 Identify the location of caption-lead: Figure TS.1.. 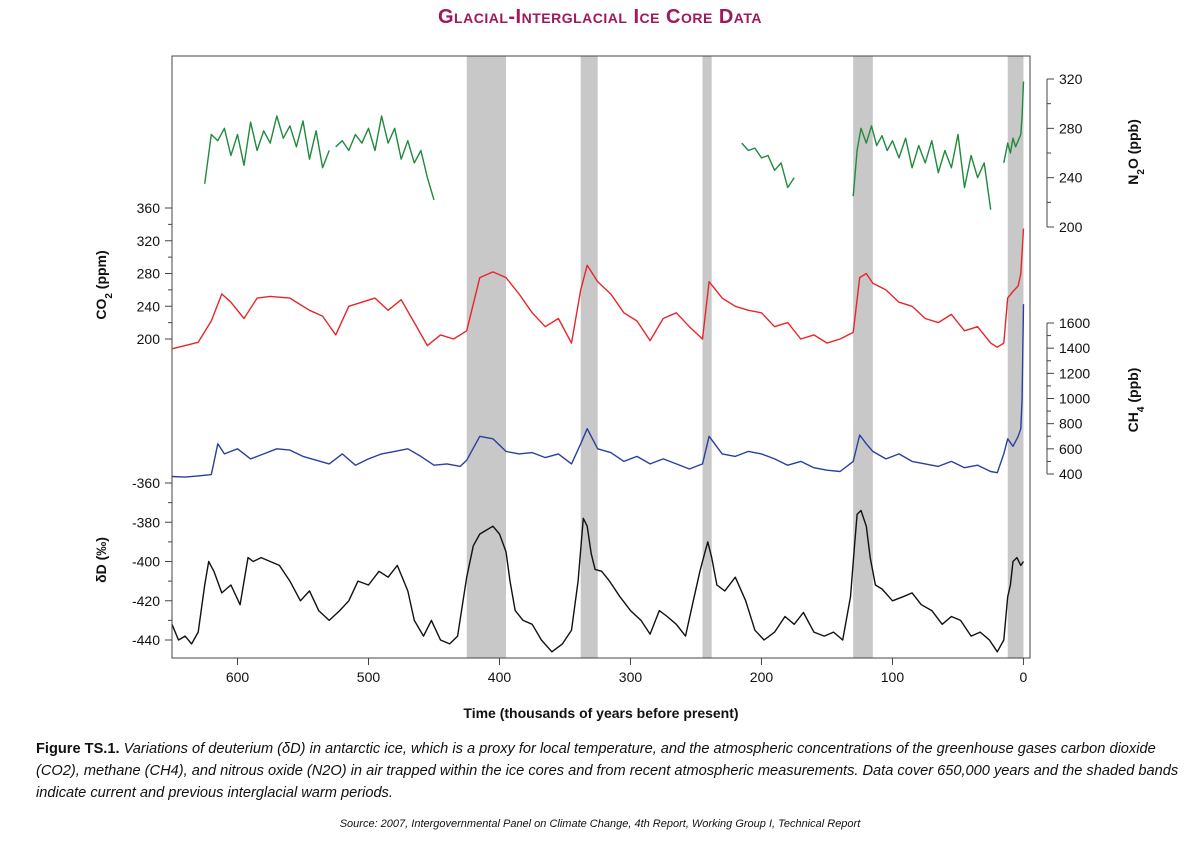
(78, 749).